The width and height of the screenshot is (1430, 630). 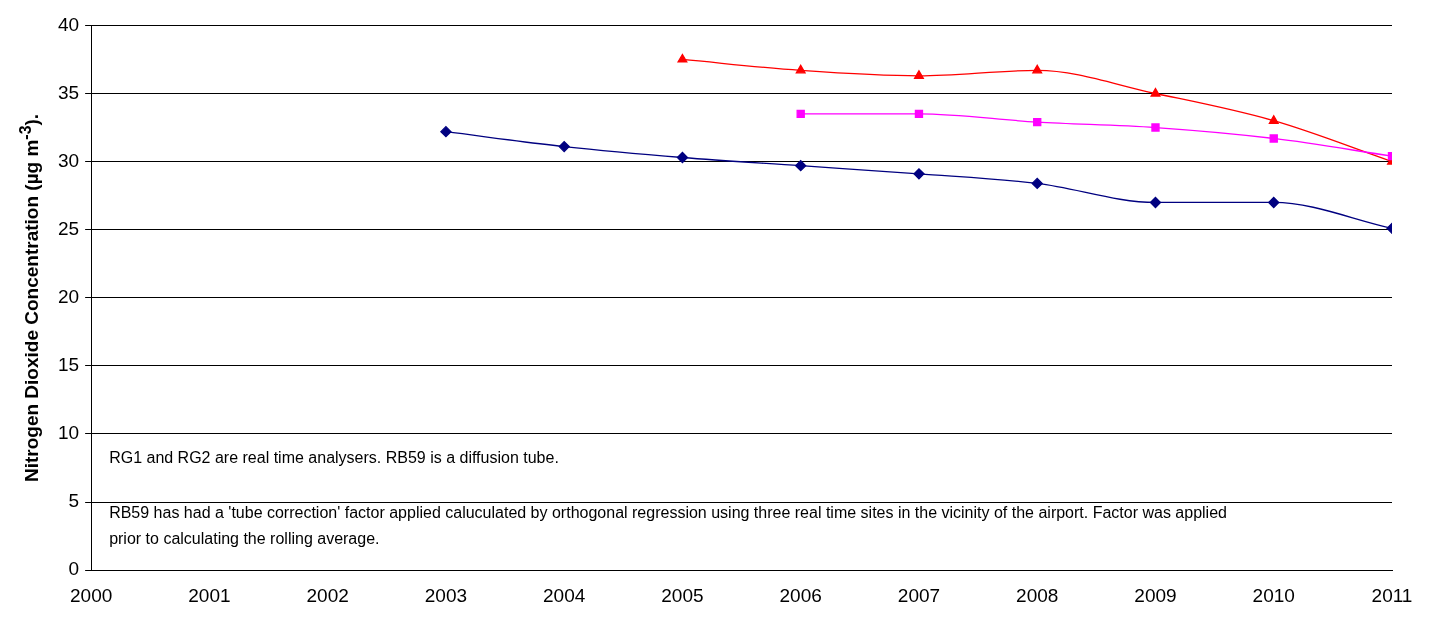 I want to click on y-tick-label: 40, so click(x=68, y=24).